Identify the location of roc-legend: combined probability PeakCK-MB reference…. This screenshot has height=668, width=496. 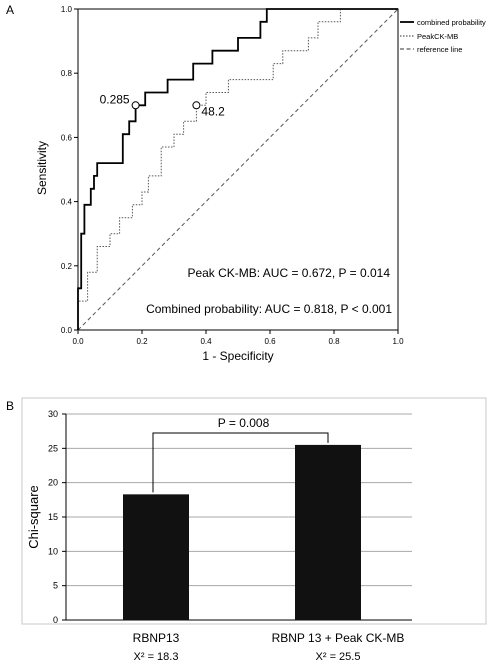
(443, 36).